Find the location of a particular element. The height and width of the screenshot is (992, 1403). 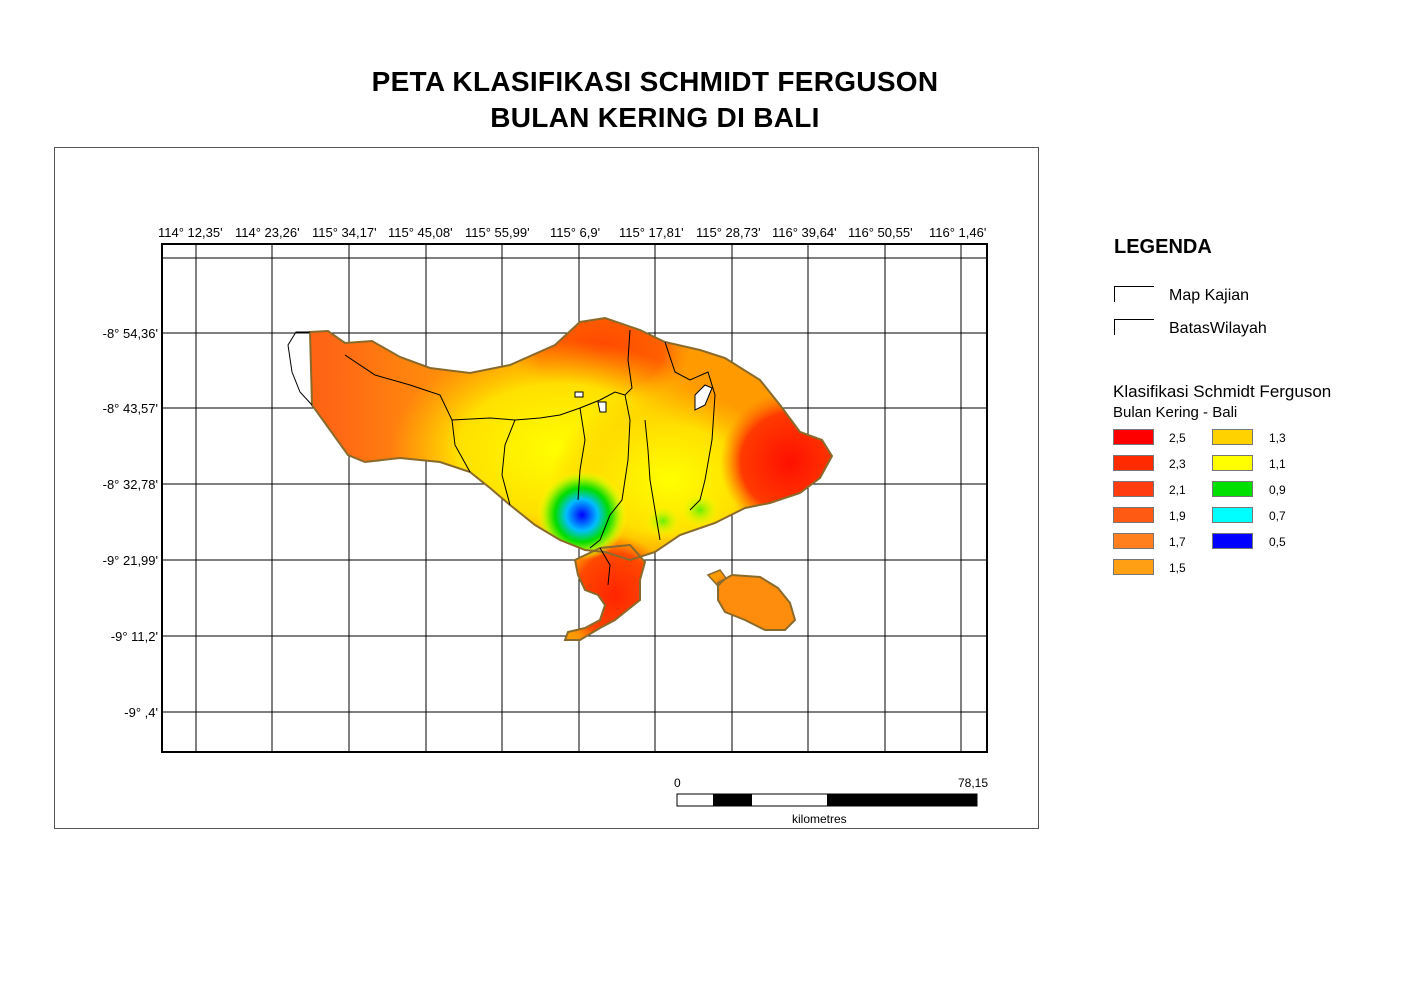

longitude-label: 115° 45,08' is located at coordinates (420, 232).